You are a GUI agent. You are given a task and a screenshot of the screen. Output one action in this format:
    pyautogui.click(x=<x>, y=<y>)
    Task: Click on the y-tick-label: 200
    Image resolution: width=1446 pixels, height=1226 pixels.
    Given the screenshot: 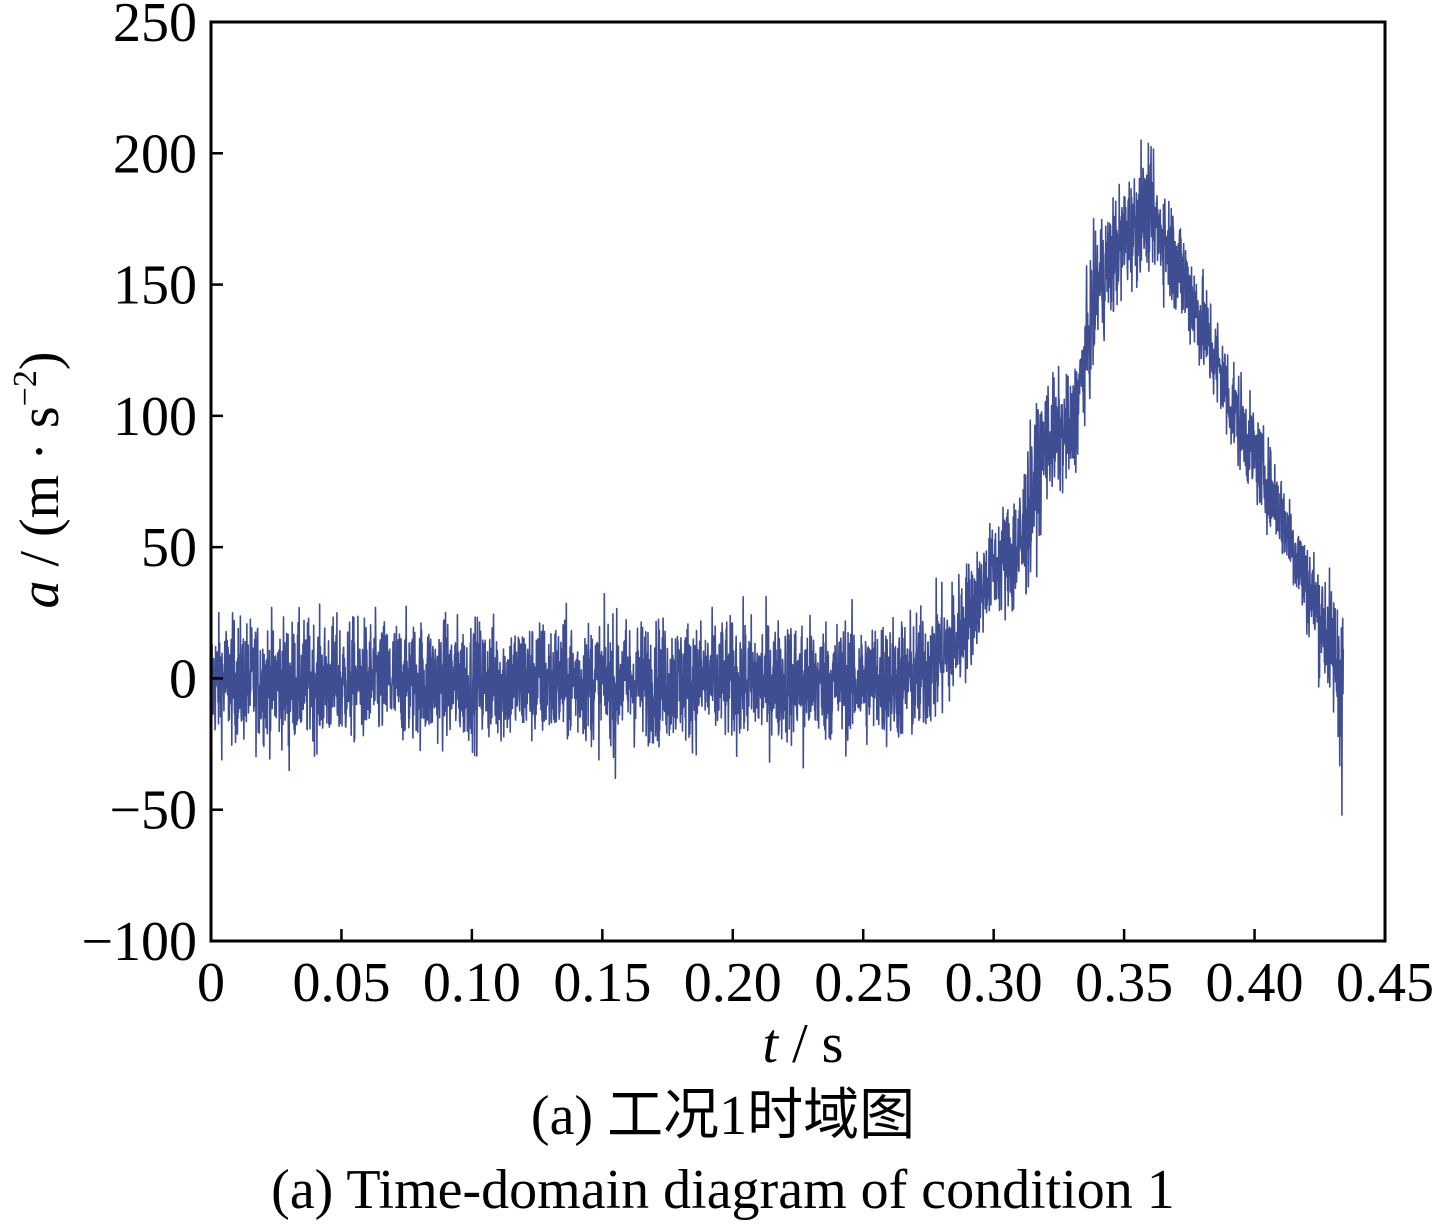 What is the action you would take?
    pyautogui.click(x=155, y=154)
    